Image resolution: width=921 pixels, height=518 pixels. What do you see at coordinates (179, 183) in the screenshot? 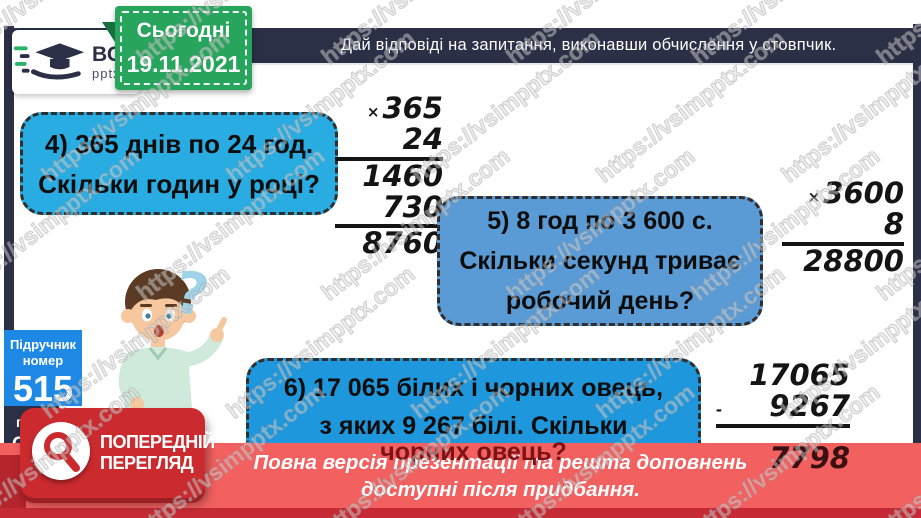
I see `problem-4-line-2: Скільки годин у році?` at bounding box center [179, 183].